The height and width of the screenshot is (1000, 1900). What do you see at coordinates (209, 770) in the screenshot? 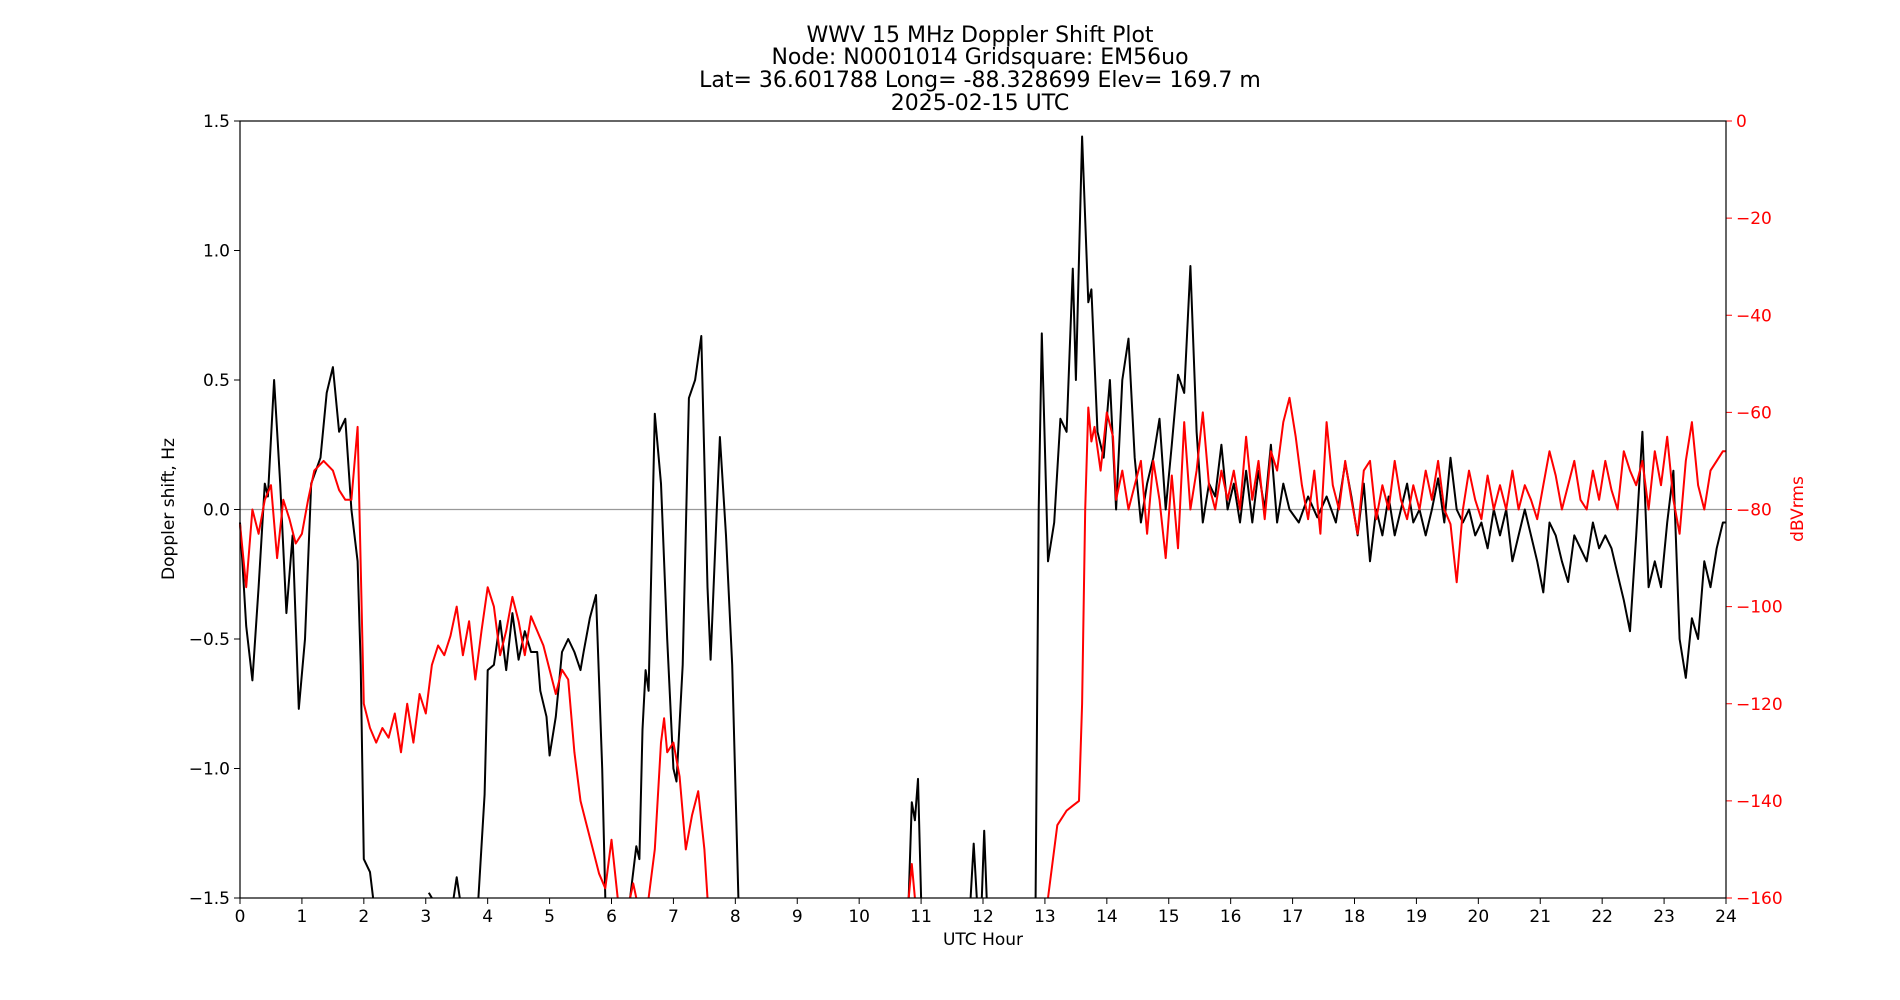
I see `y-left-tick-label: −1.0` at bounding box center [209, 770].